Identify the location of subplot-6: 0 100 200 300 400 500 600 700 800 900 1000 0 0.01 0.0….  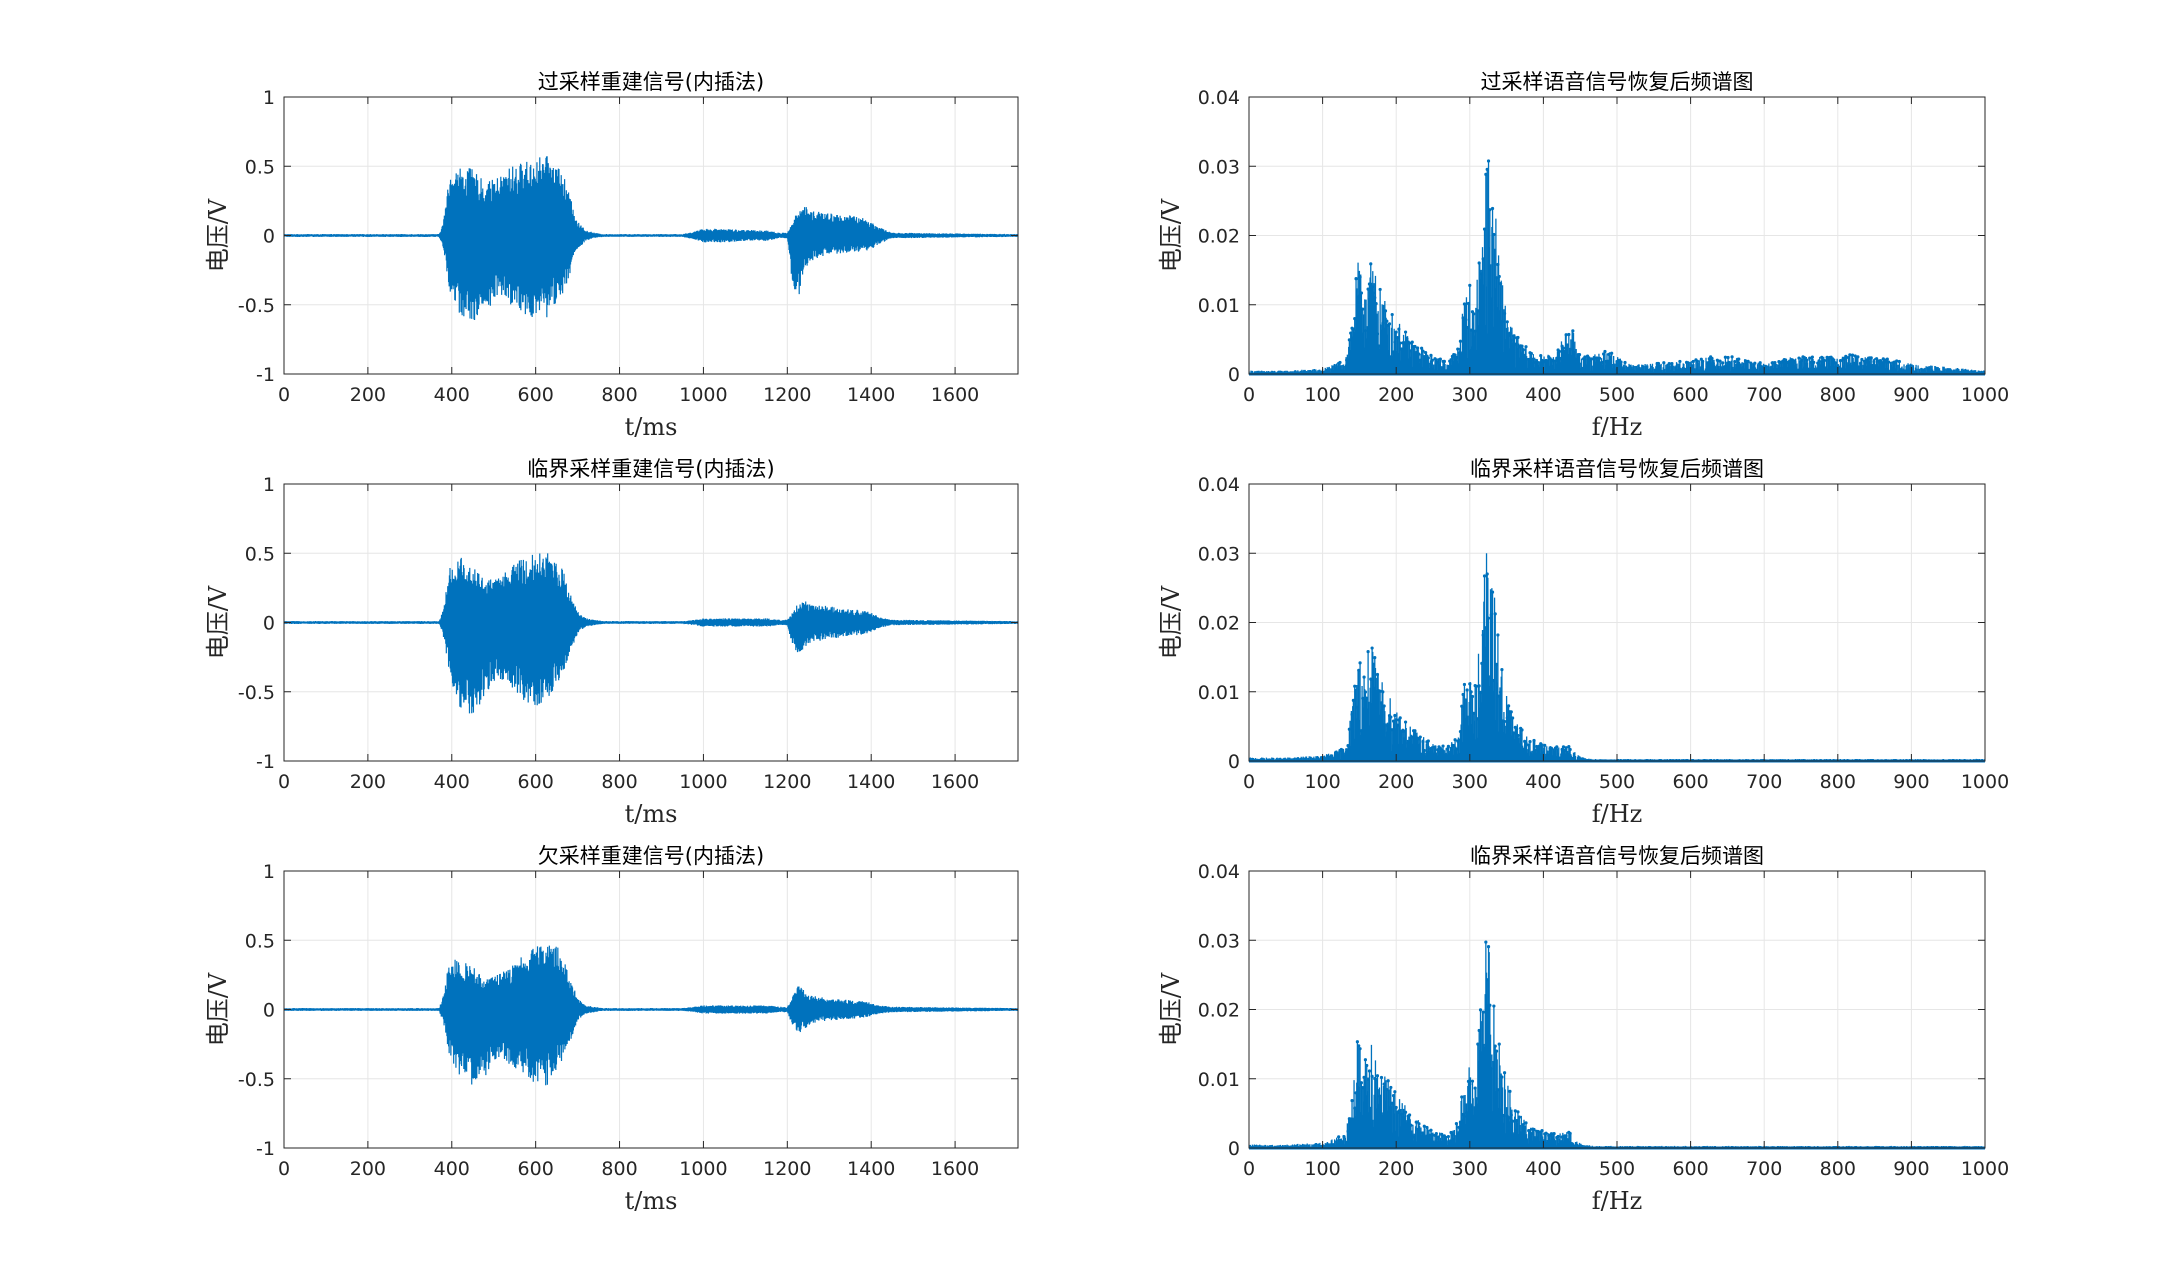
(1583, 1029).